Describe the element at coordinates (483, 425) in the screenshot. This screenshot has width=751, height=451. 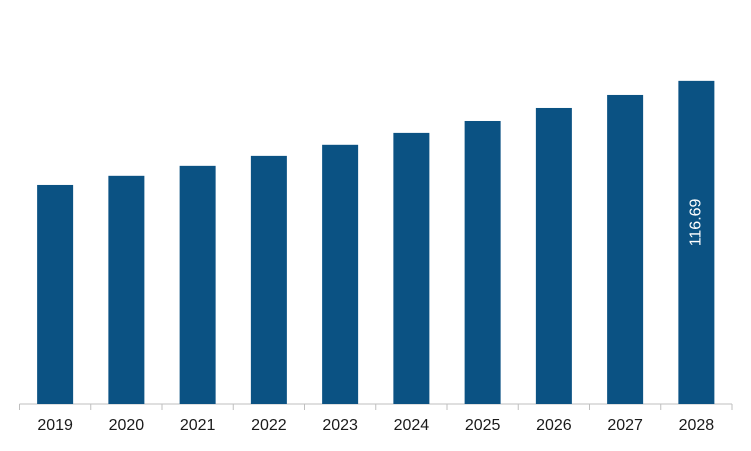
I see `x-tick-label: 2025` at that location.